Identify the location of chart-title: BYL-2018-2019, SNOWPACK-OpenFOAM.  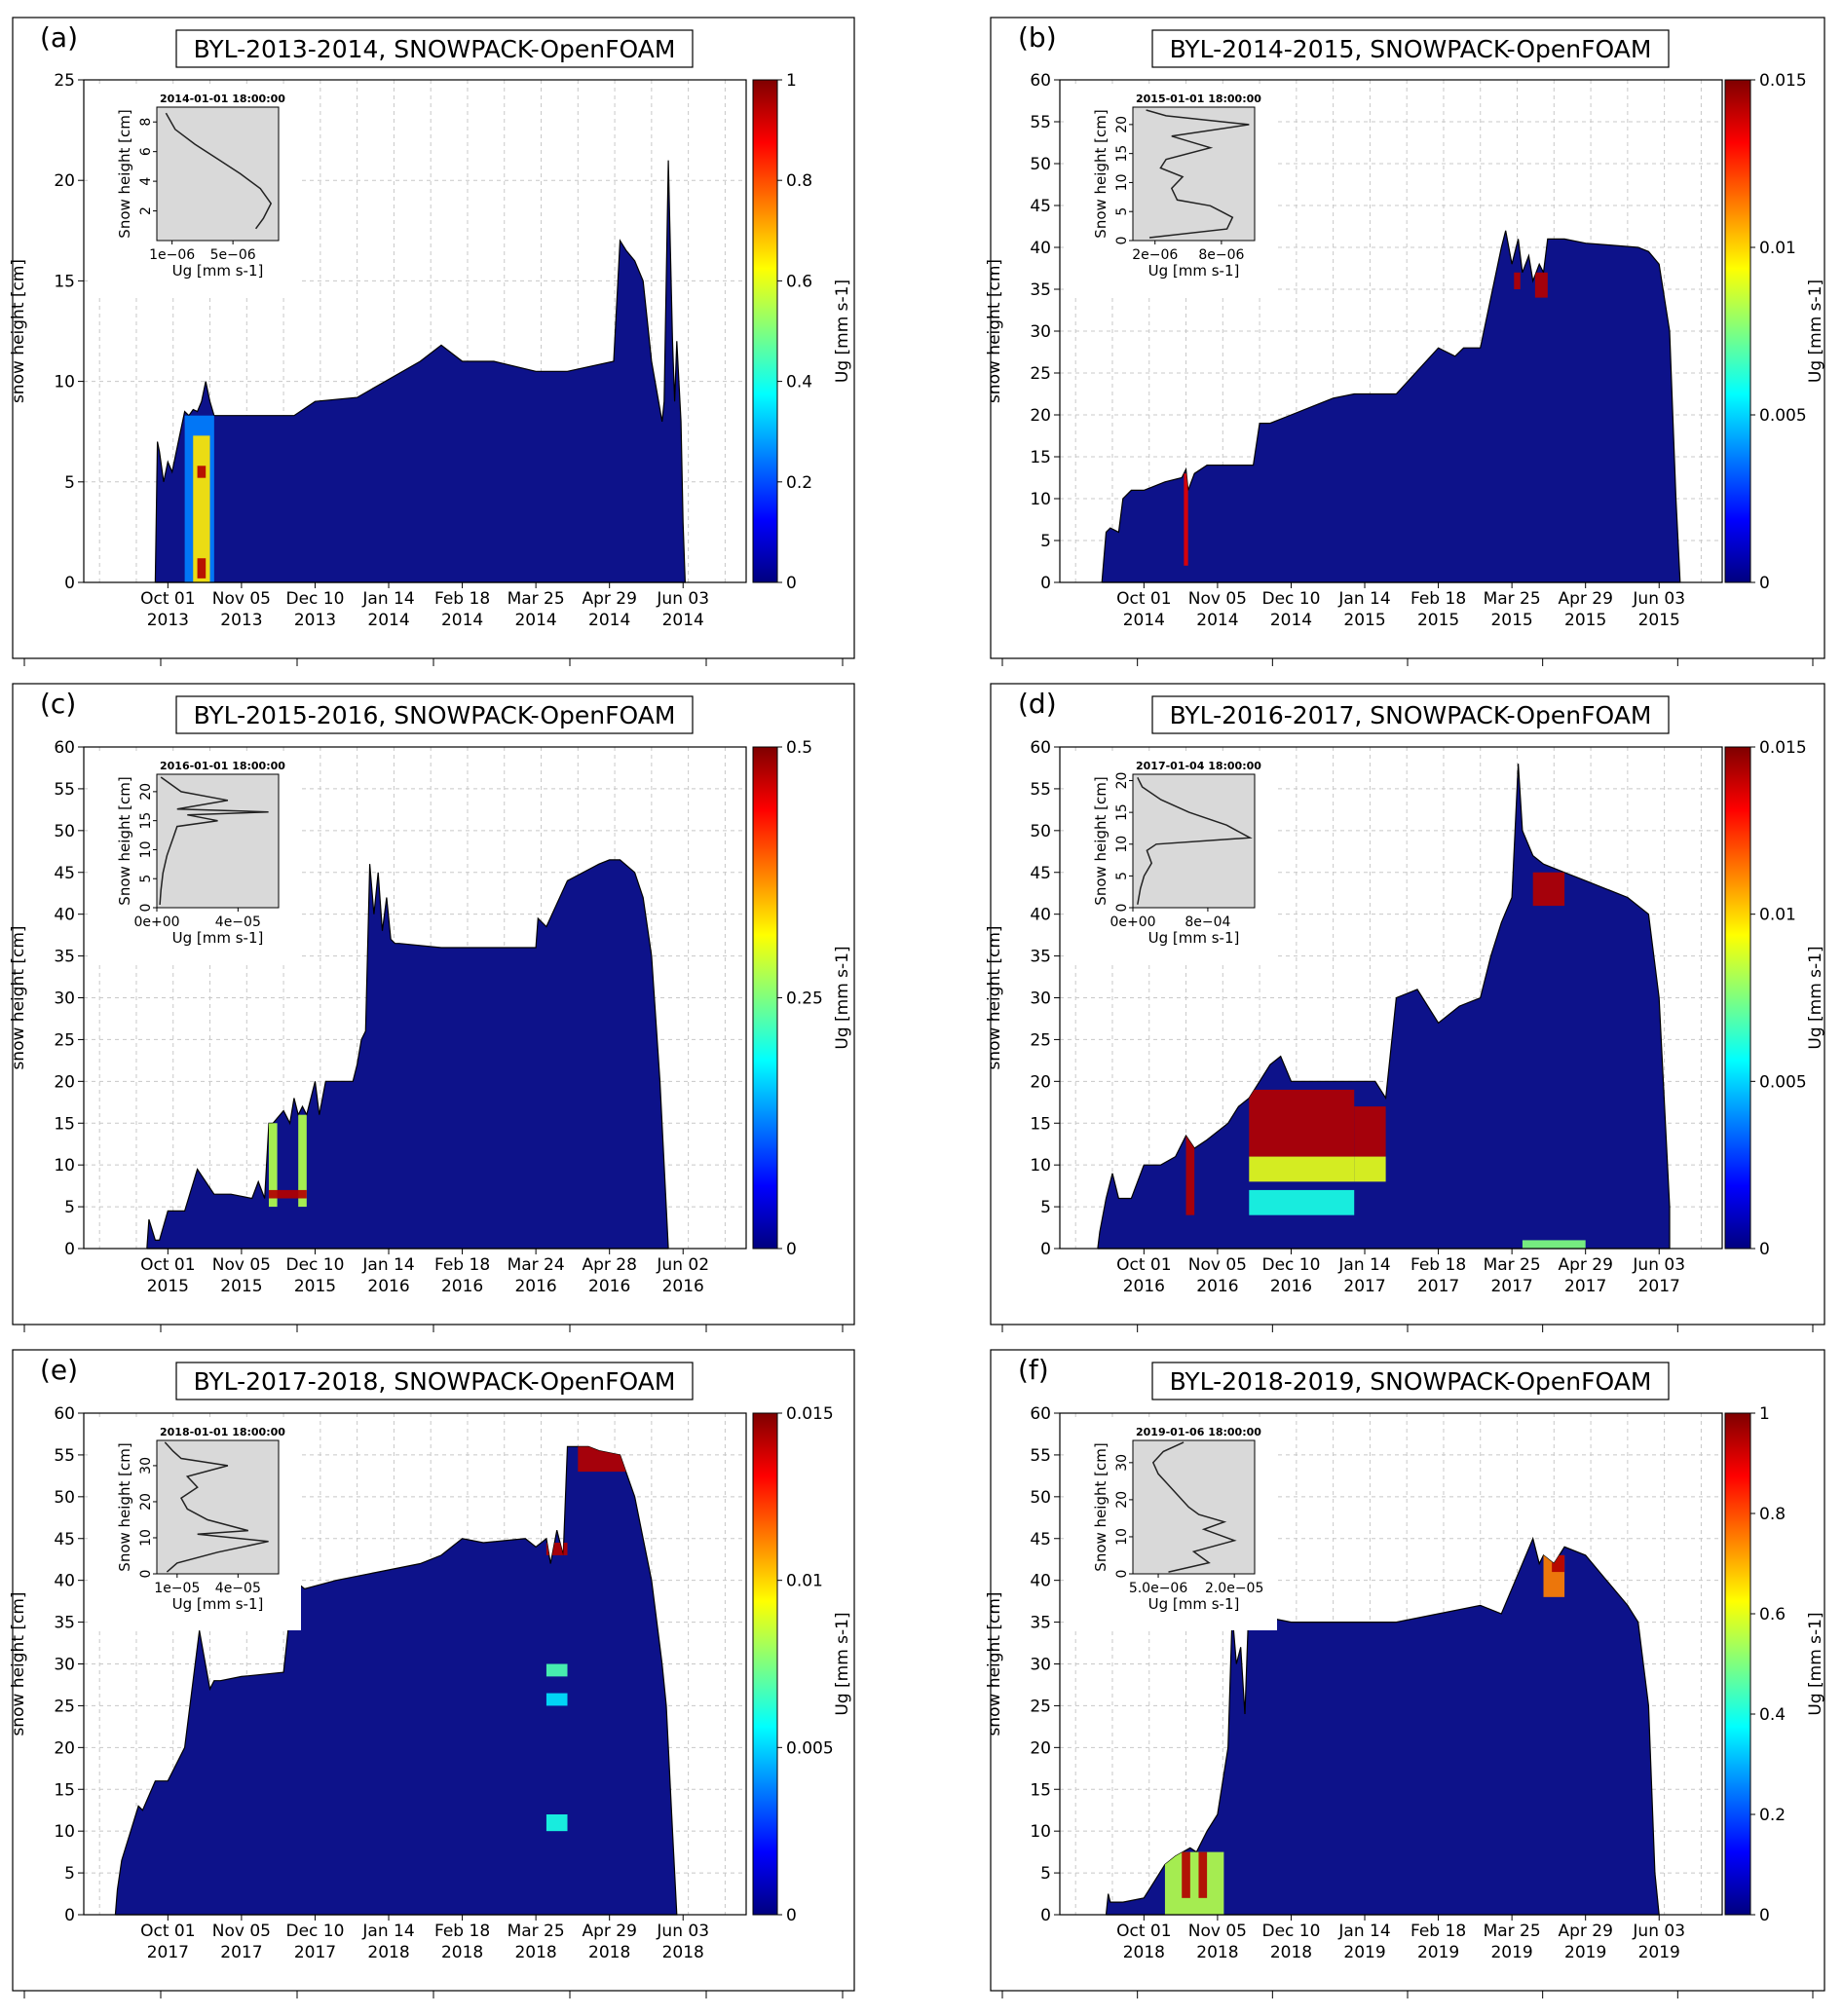
(1411, 1381).